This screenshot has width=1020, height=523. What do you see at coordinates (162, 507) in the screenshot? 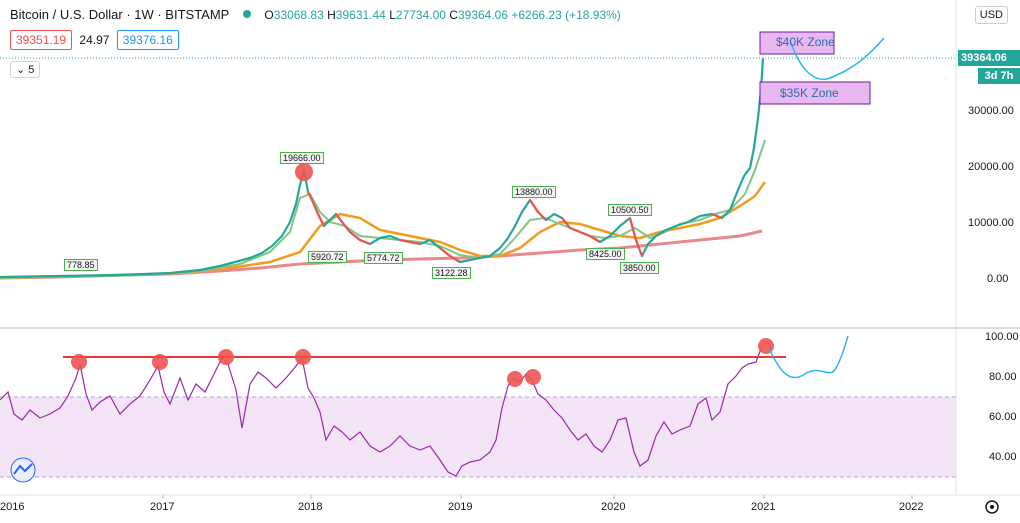
I see `time-tick: 2017` at bounding box center [162, 507].